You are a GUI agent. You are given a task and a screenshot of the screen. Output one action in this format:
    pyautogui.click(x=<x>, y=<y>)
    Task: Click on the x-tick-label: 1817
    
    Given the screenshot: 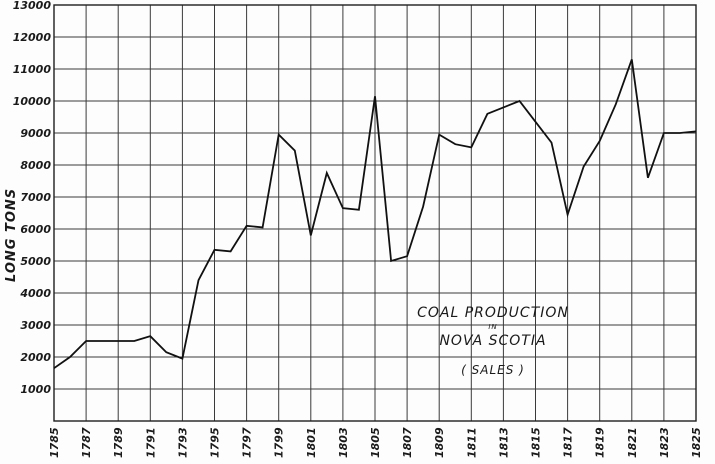 What is the action you would take?
    pyautogui.click(x=568, y=442)
    